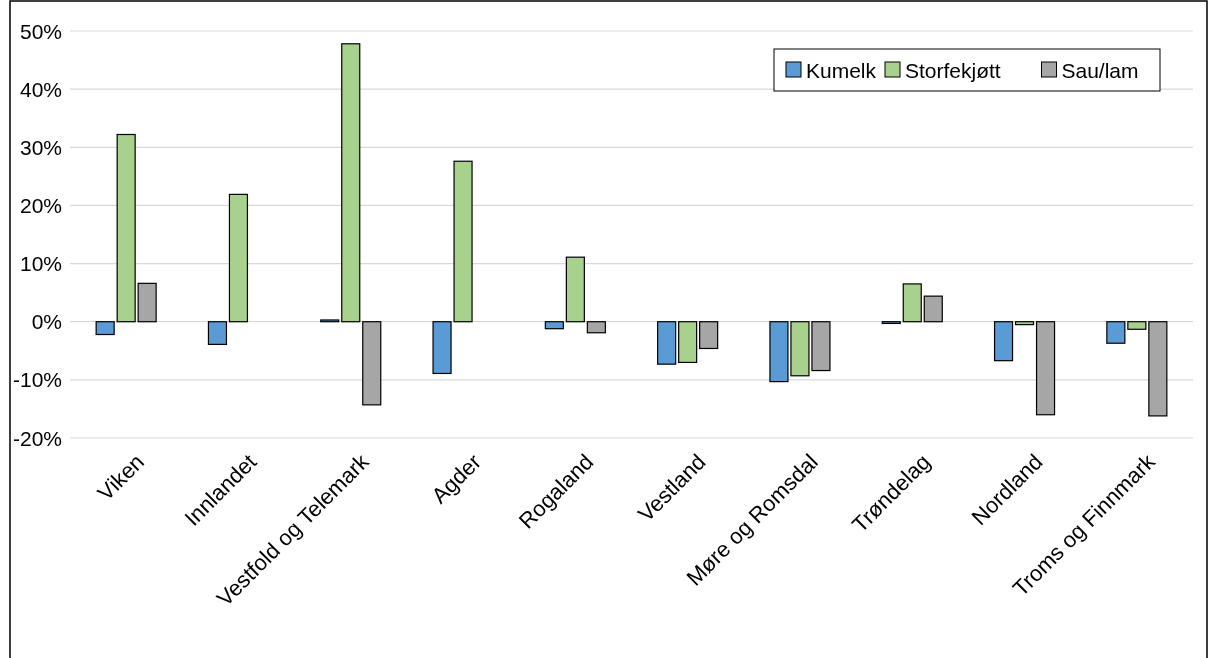  Describe the element at coordinates (40, 205) in the screenshot. I see `y-tick-label: 20%` at that location.